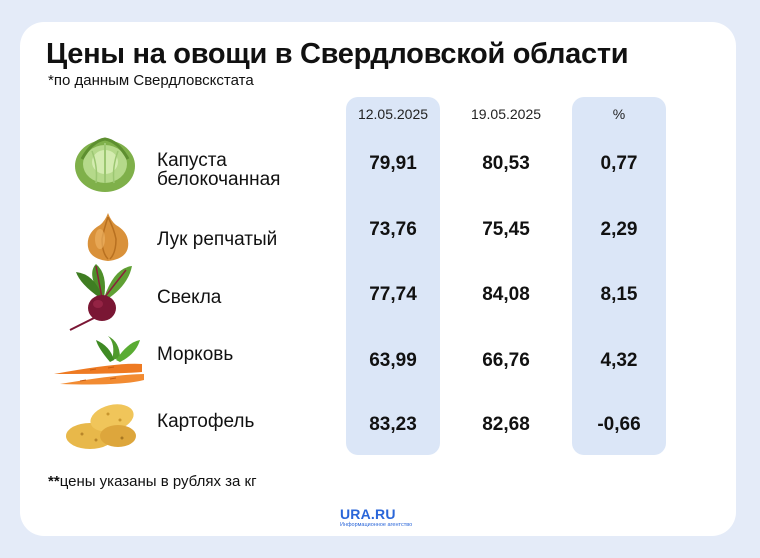  I want to click on table-row: Морковь 63,99 66,76 4,32, so click(380, 364).